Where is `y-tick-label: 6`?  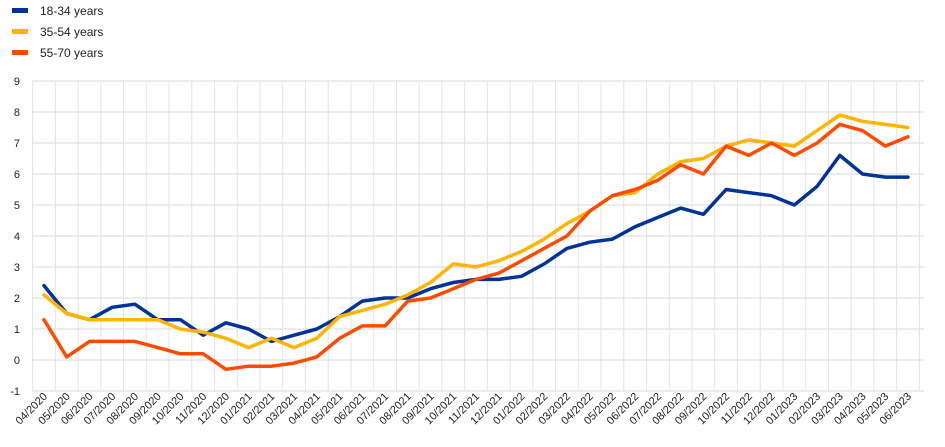
y-tick-label: 6 is located at coordinates (17, 175).